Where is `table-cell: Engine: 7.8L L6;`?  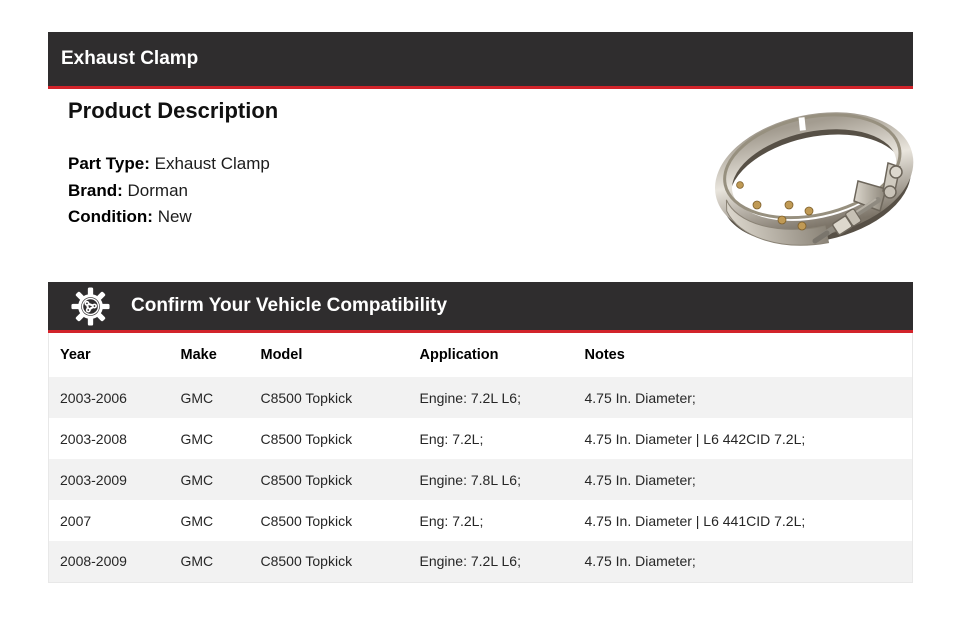 table-cell: Engine: 7.8L L6; is located at coordinates (470, 479).